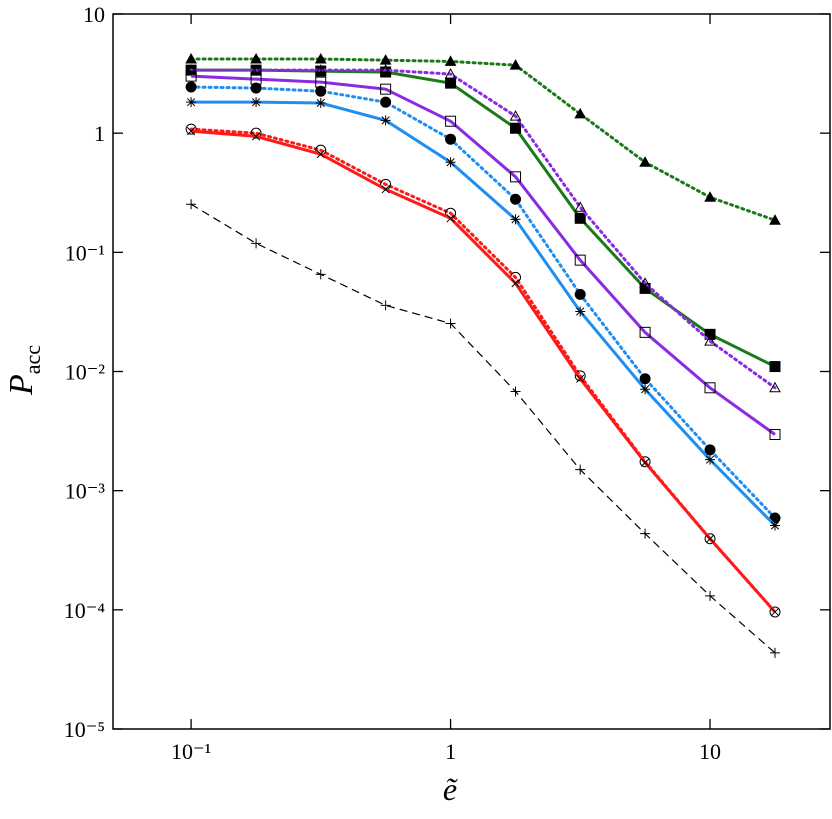 This screenshot has height=819, width=832. I want to click on x-tick-label: 10⁻¹, so click(191, 751).